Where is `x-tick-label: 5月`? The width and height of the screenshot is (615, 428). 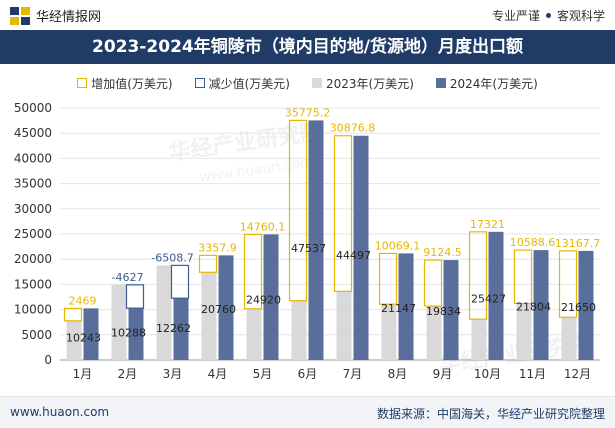
x-tick-label: 5月 is located at coordinates (263, 374).